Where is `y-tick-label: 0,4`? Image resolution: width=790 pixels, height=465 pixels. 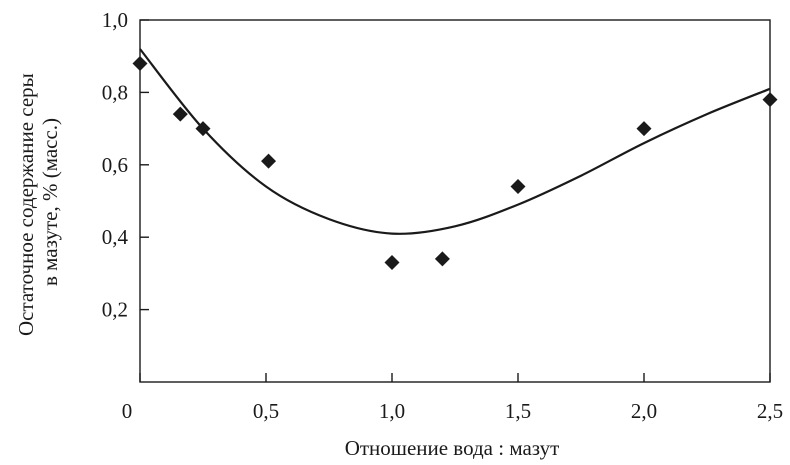
y-tick-label: 0,4 is located at coordinates (115, 237).